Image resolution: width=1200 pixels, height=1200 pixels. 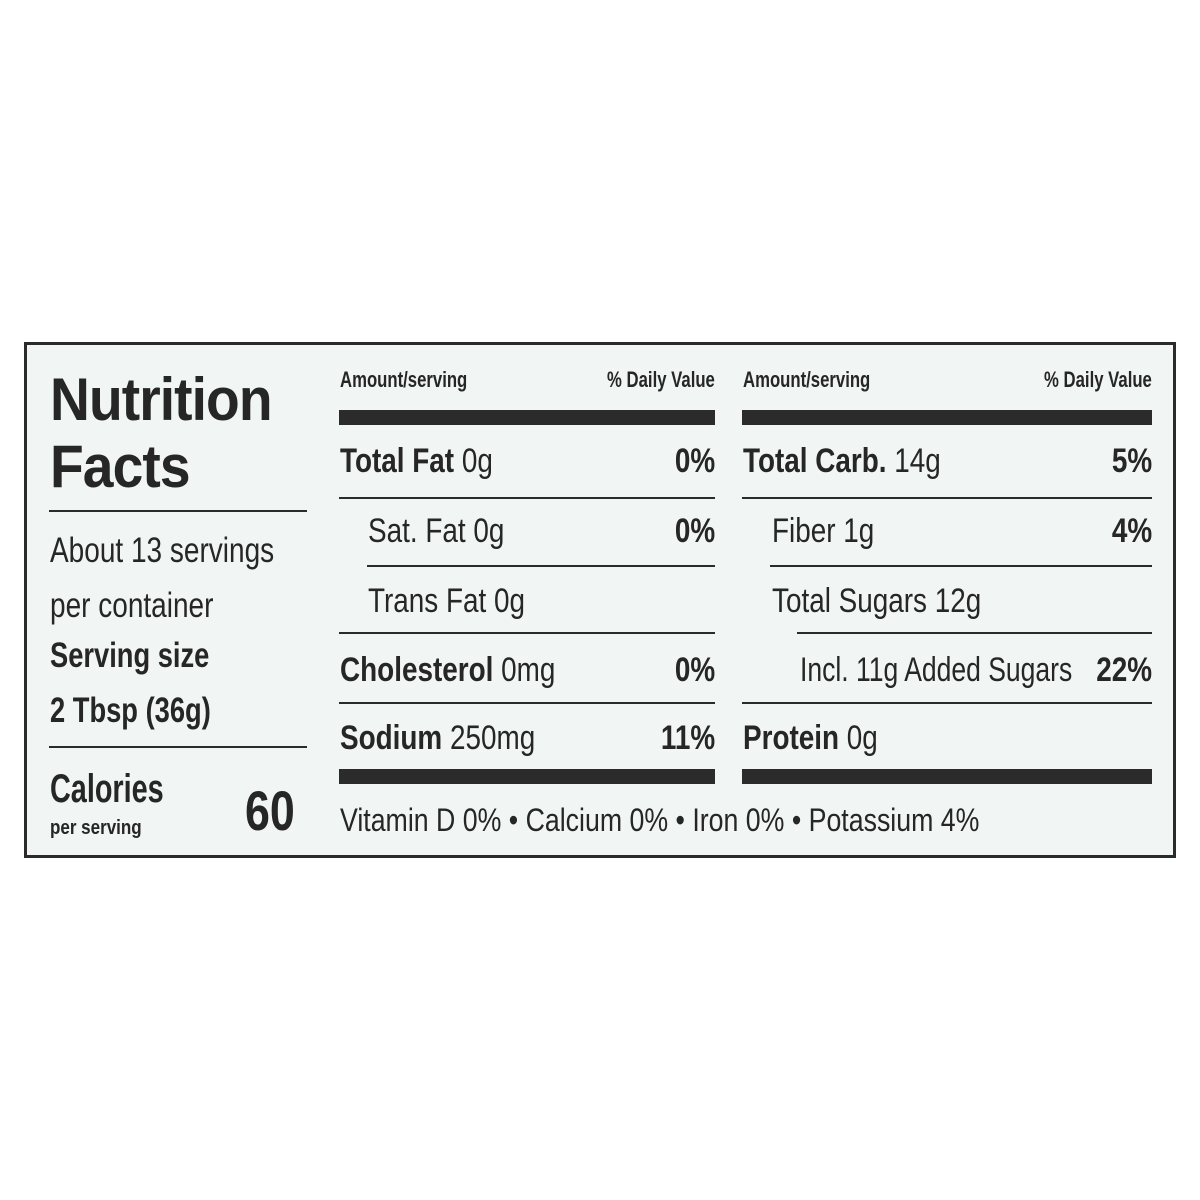 I want to click on dv-cholesterol: 0%, so click(x=694, y=670).